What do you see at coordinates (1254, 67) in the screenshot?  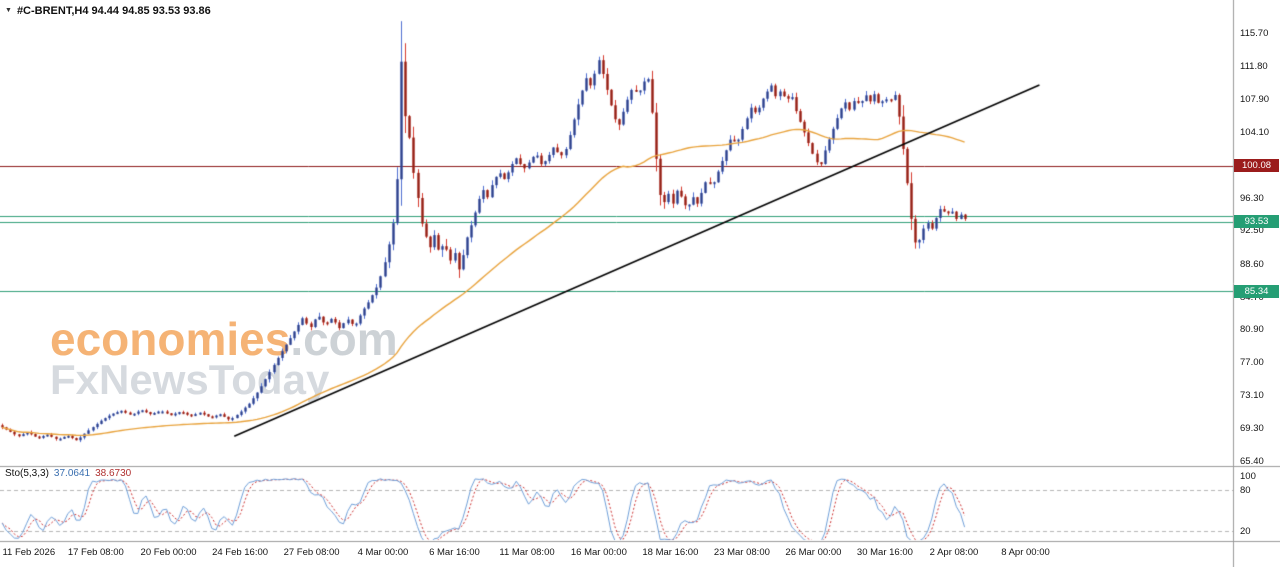 I see `price-tick-label: 111.80` at bounding box center [1254, 67].